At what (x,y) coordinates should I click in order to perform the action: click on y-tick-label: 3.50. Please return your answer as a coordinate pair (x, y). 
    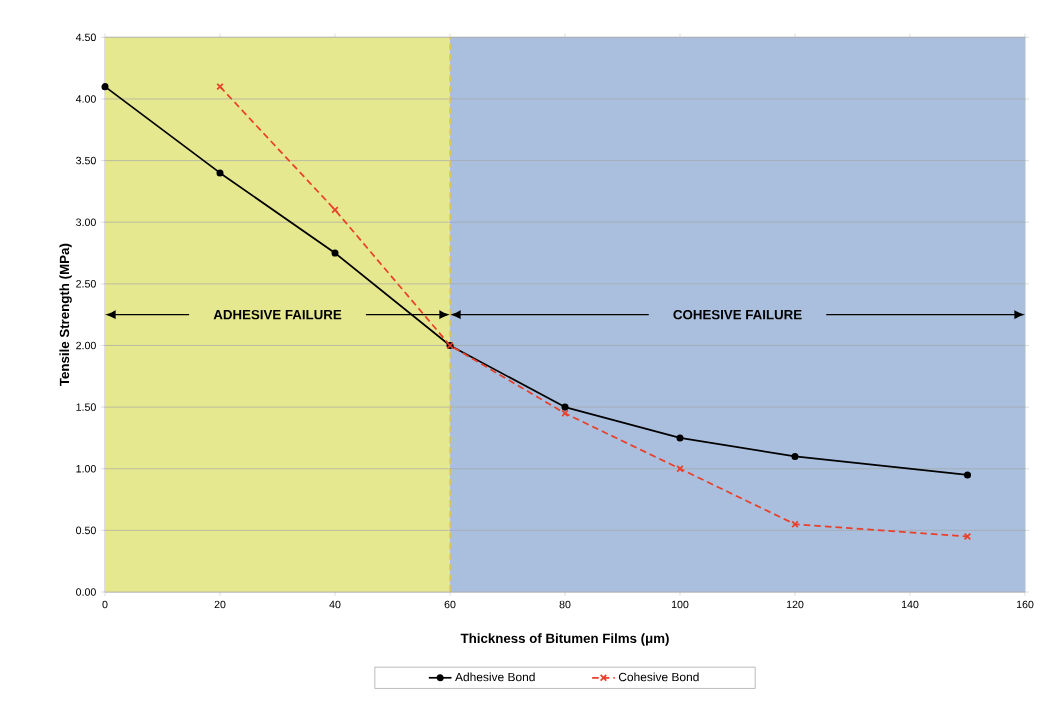
    Looking at the image, I should click on (86, 160).